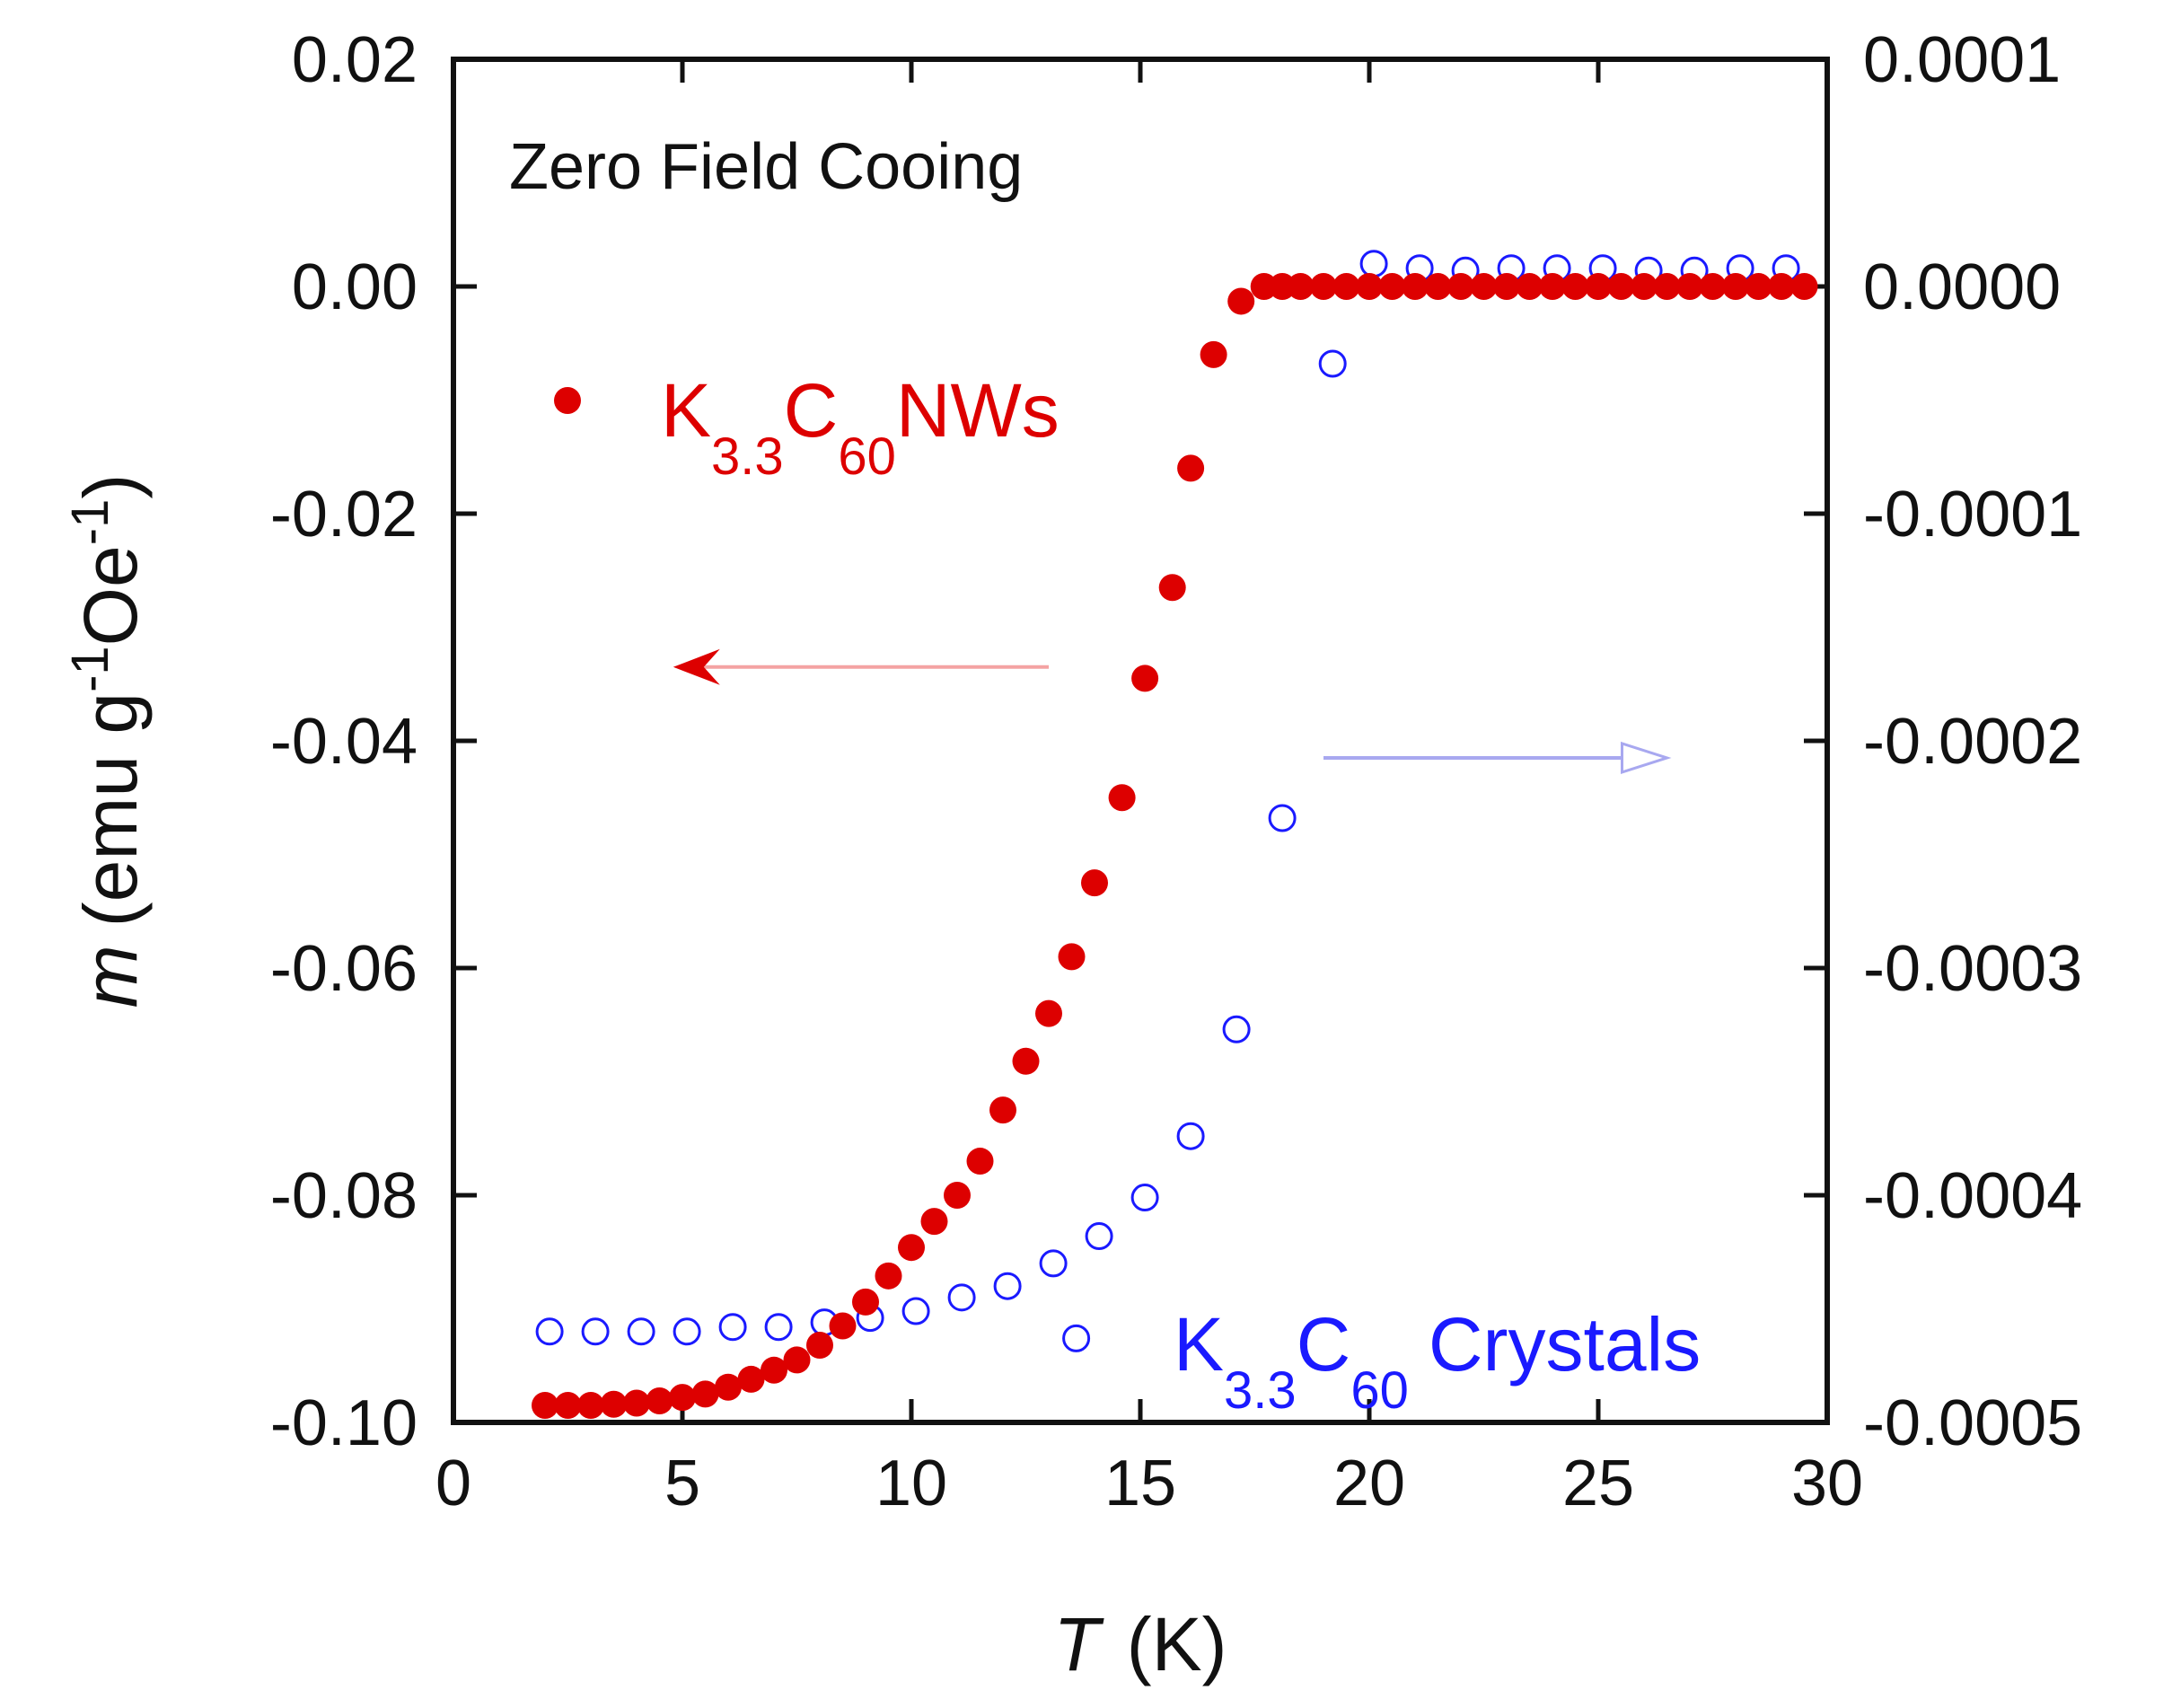  What do you see at coordinates (355, 60) in the screenshot?
I see `y-tick-label-left: 0.02` at bounding box center [355, 60].